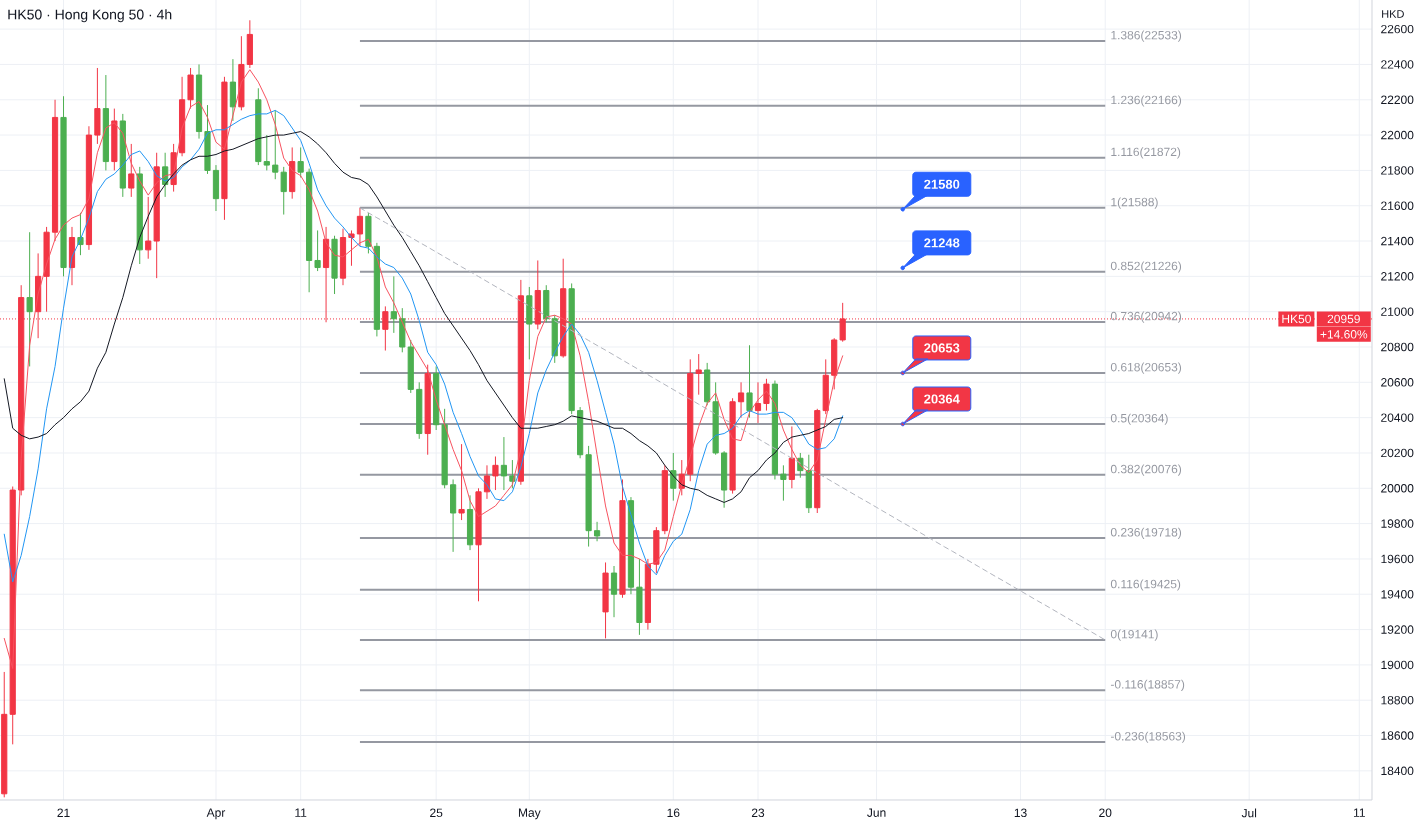 This screenshot has height=832, width=1428. I want to click on x-tick-label: Apr, so click(216, 814).